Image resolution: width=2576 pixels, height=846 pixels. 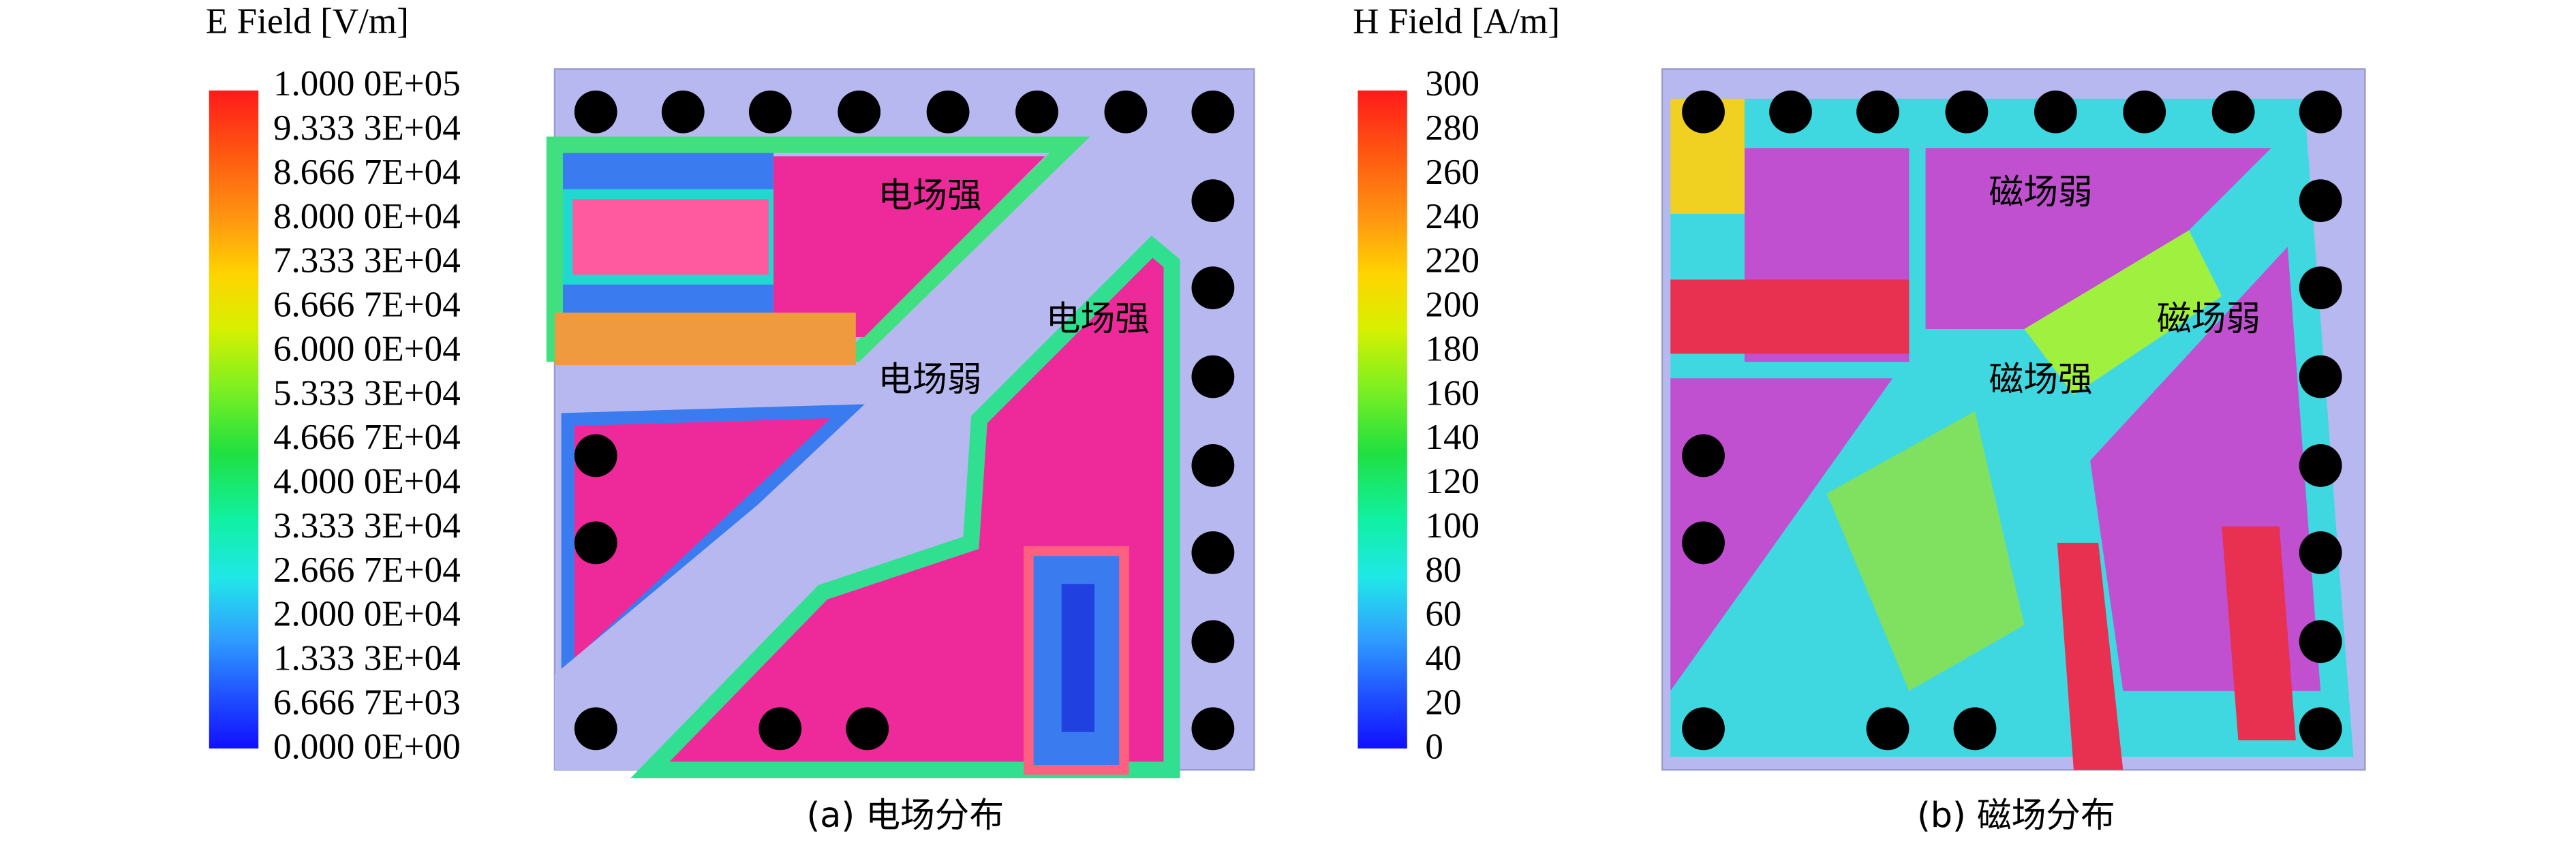 I want to click on annotation: 磁场强, so click(x=2041, y=379).